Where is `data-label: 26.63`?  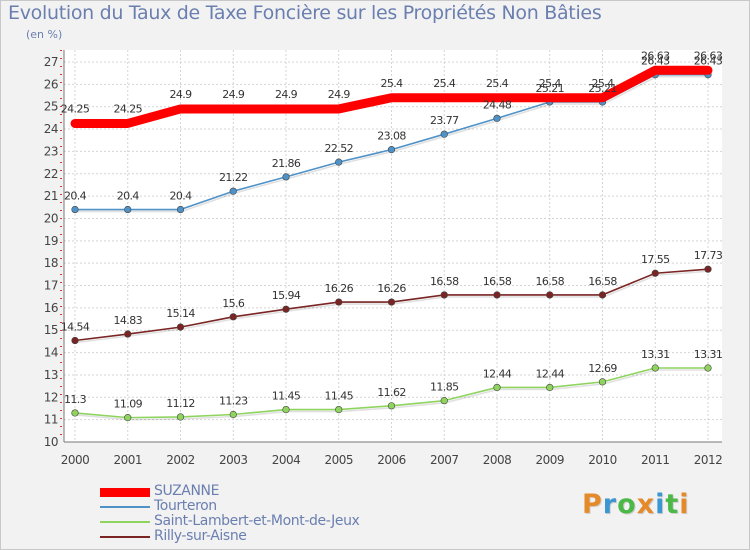 data-label: 26.63 is located at coordinates (708, 55).